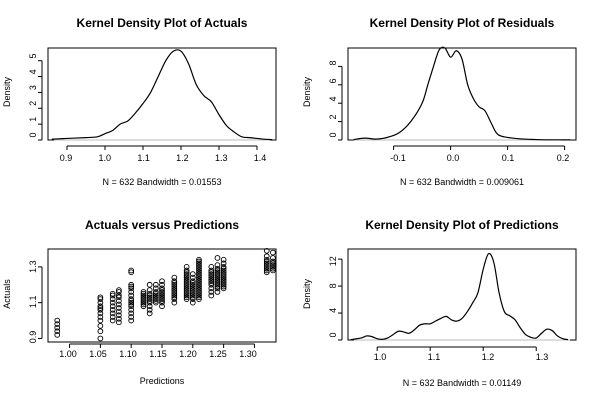 The width and height of the screenshot is (600, 400). Describe the element at coordinates (248, 354) in the screenshot. I see `x-tick-label: 1.30` at that location.